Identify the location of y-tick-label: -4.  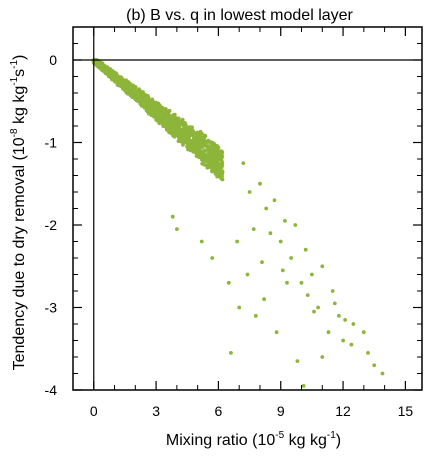
(51, 390).